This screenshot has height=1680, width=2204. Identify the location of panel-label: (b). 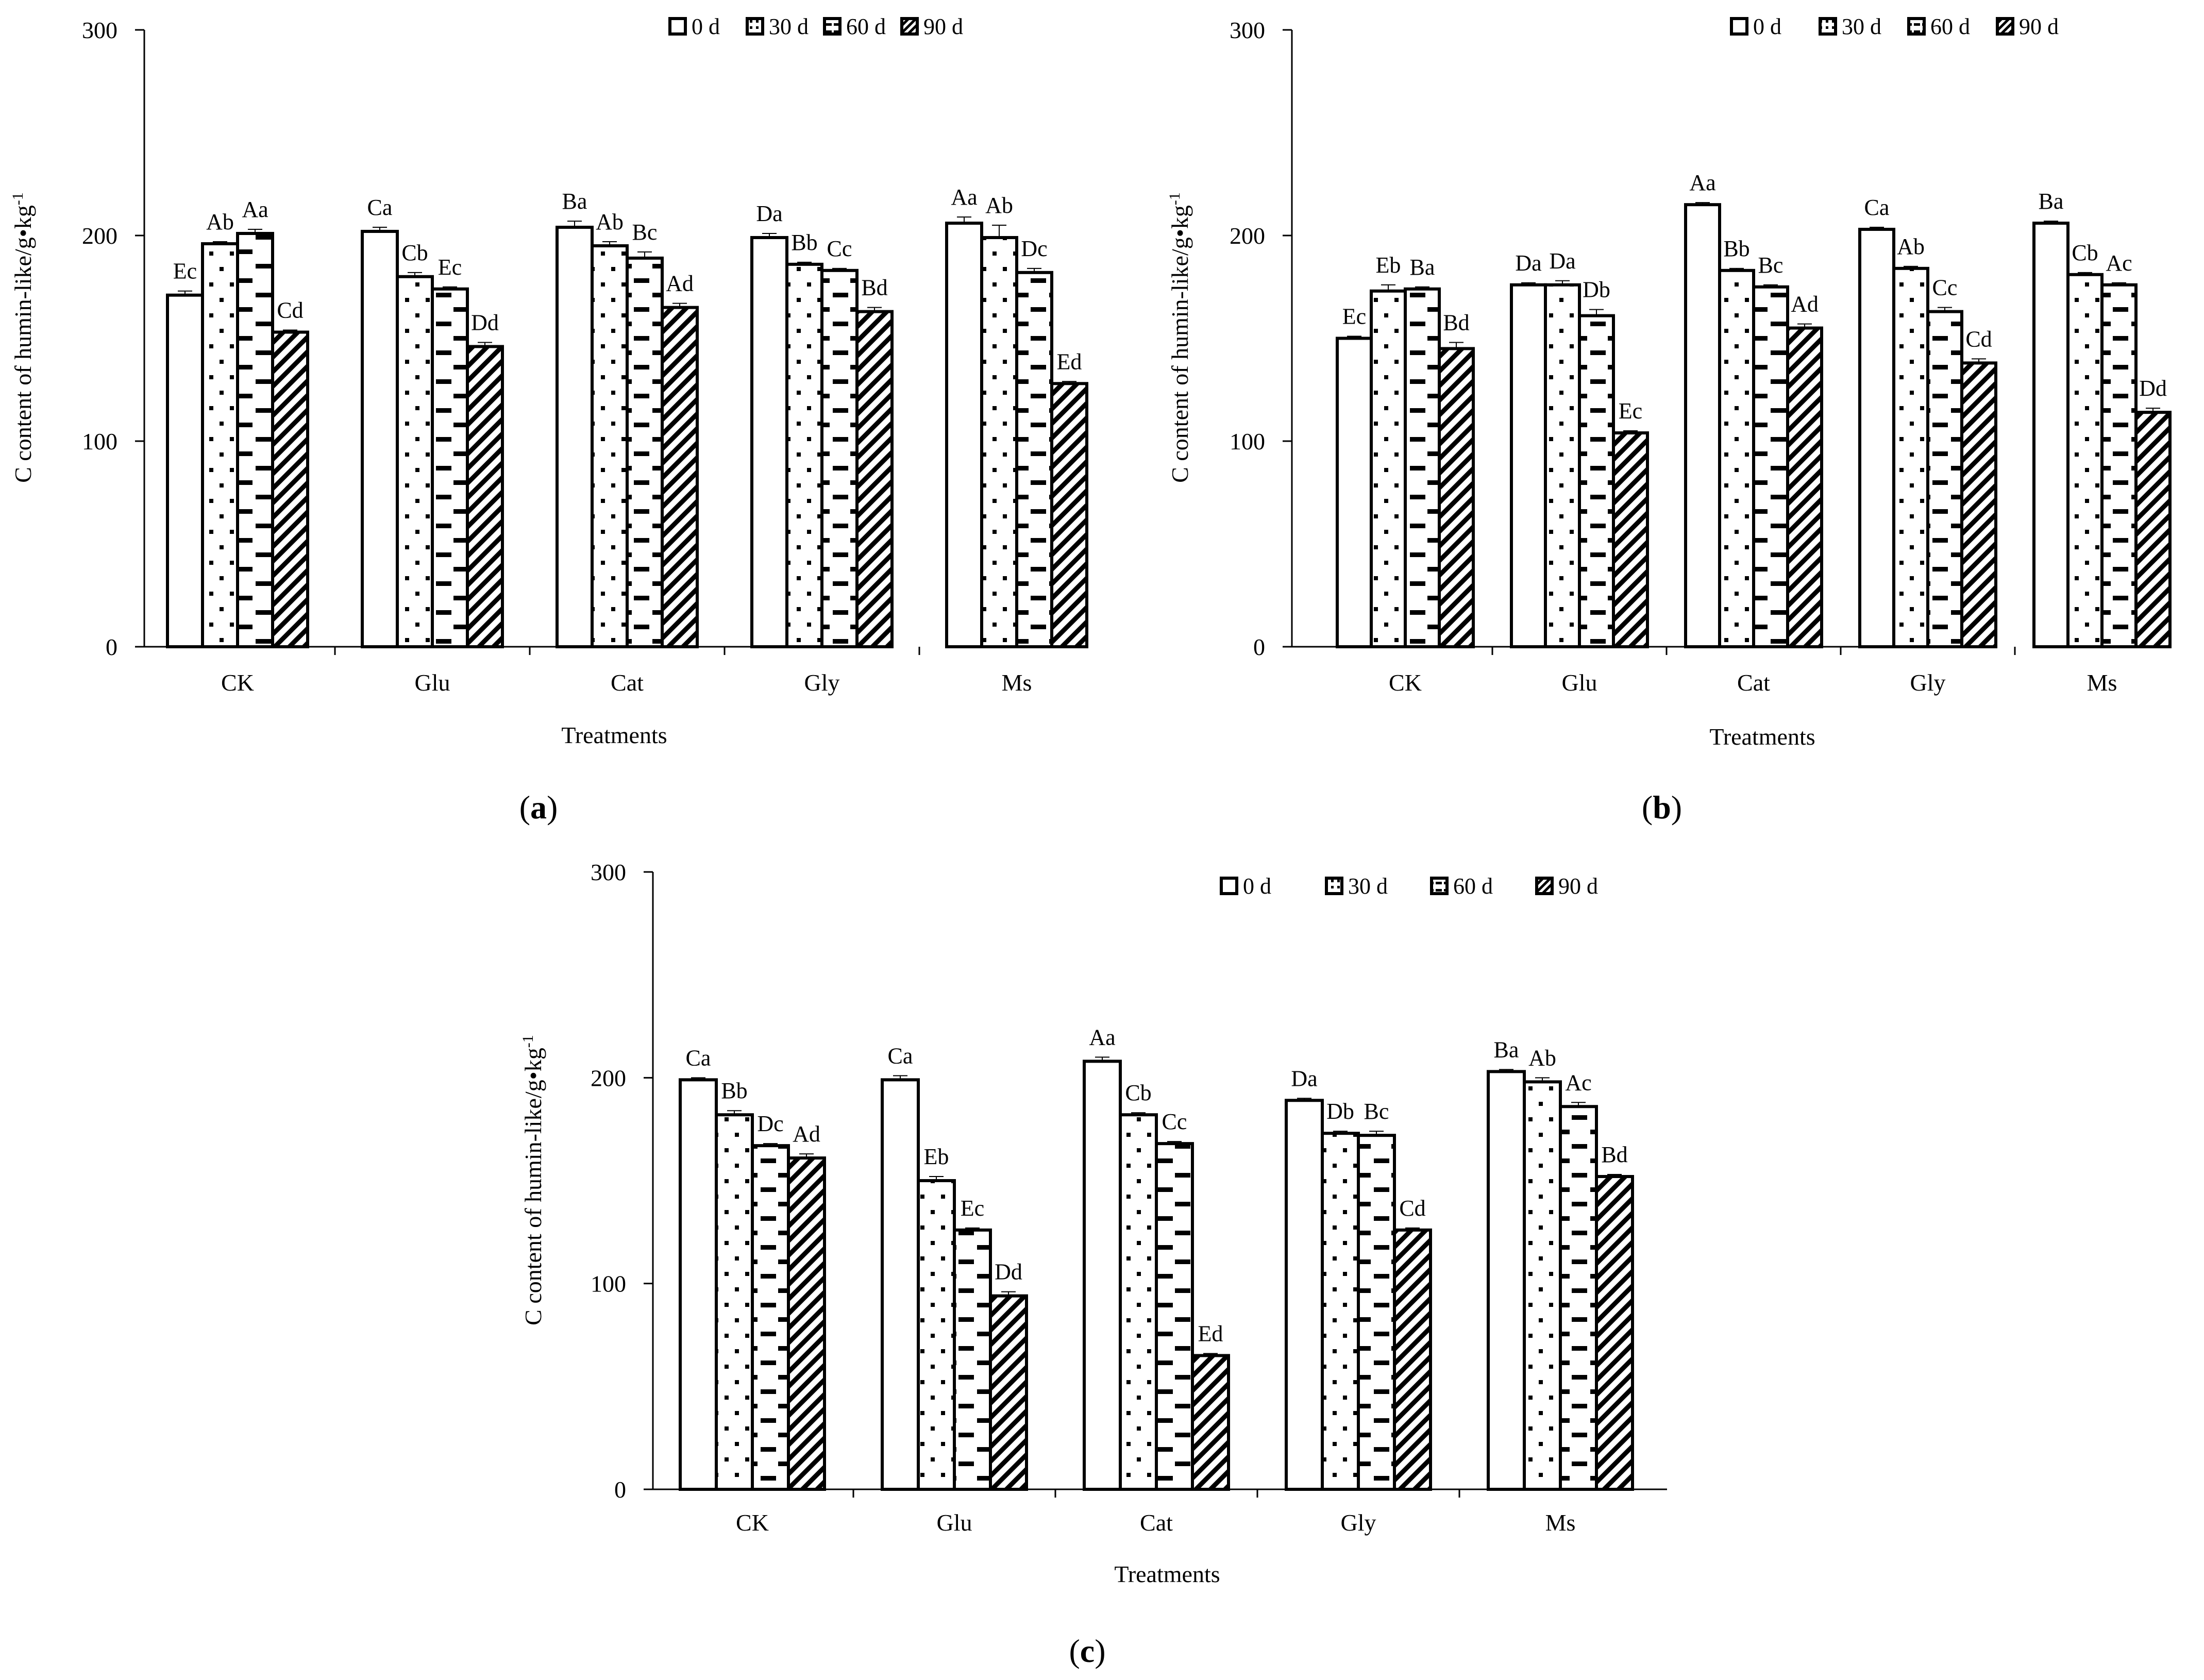
(1662, 808).